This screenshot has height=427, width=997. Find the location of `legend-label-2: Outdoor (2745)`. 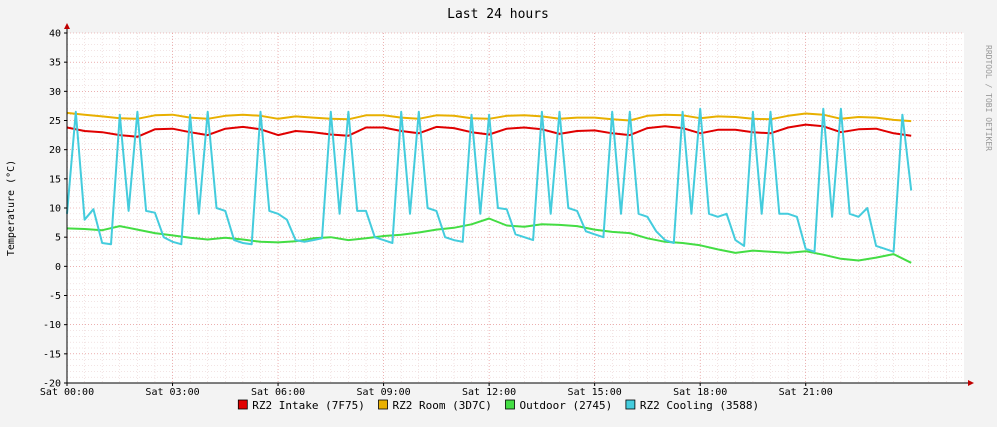

legend-label-2: Outdoor (2745) is located at coordinates (566, 405).